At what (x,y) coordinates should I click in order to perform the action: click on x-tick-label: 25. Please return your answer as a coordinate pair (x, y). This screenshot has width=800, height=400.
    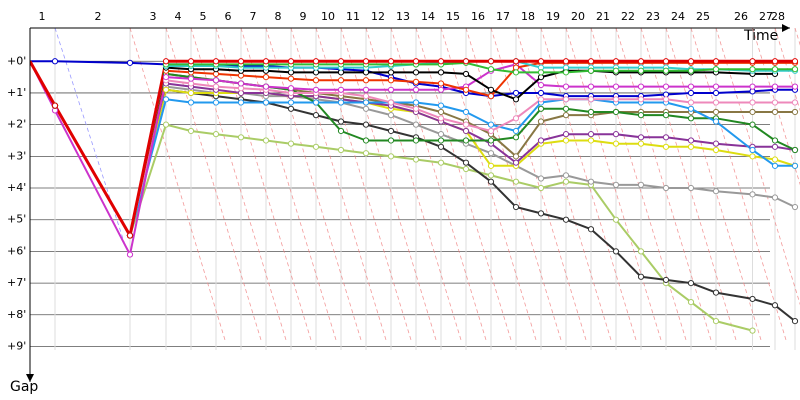
    Looking at the image, I should click on (703, 16).